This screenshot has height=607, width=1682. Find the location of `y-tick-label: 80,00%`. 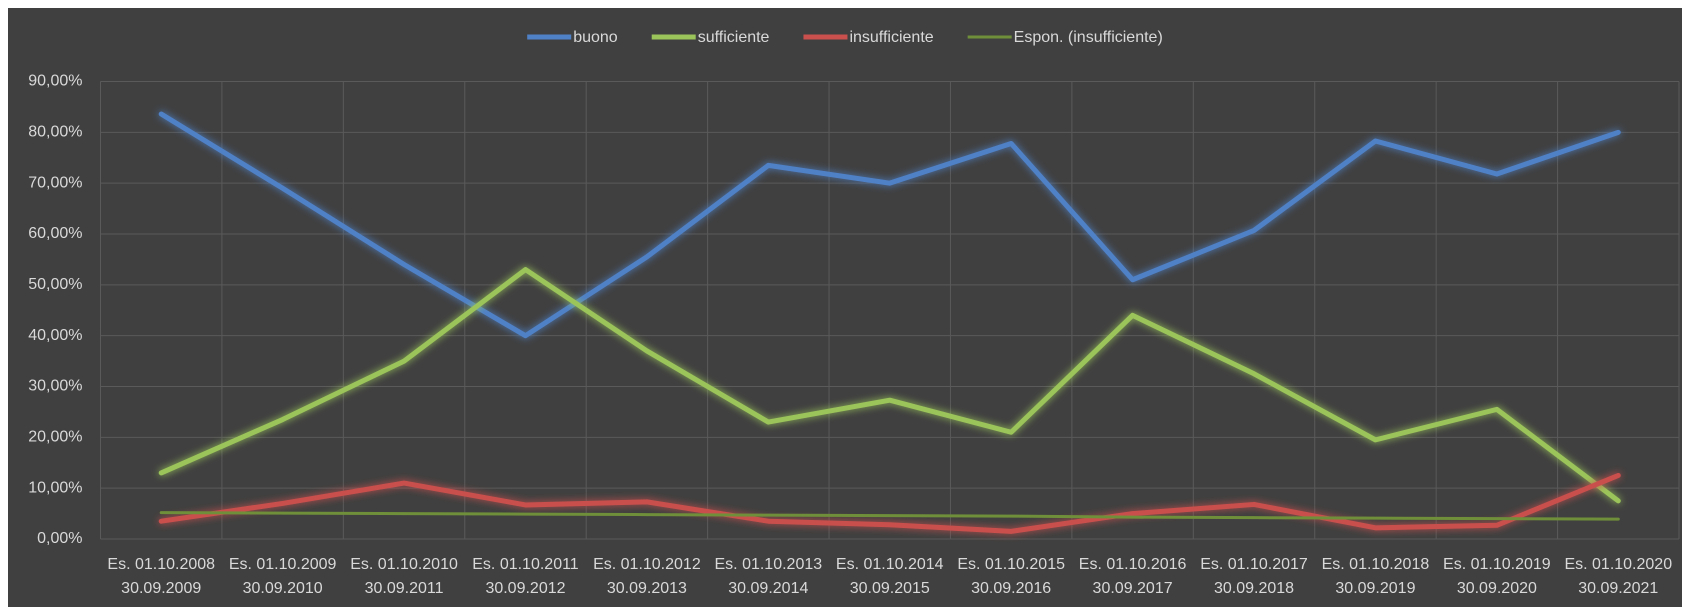

y-tick-label: 80,00% is located at coordinates (55, 132).